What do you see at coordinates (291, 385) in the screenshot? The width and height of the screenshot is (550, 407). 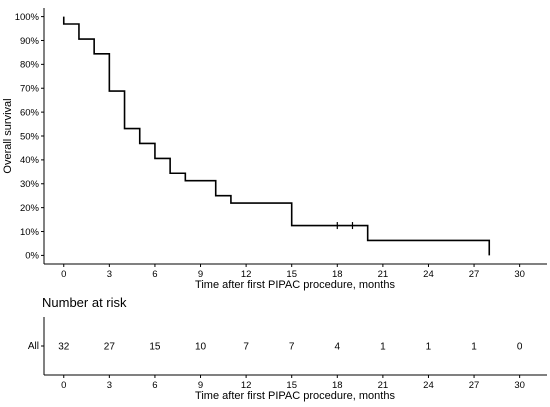 I see `risk-x-tick-label: 15` at bounding box center [291, 385].